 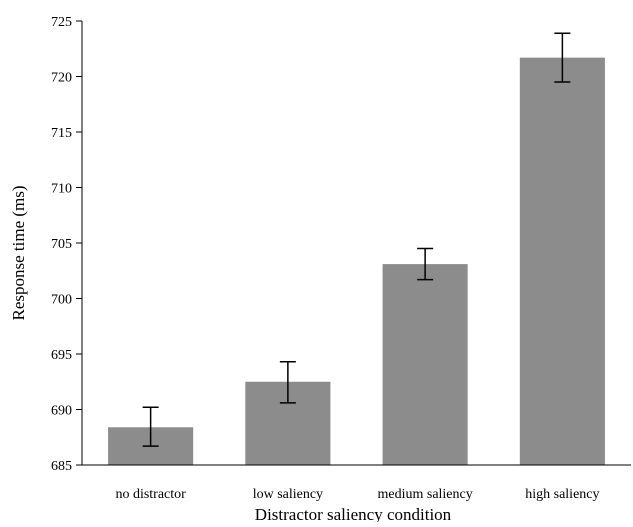 What do you see at coordinates (61, 466) in the screenshot?
I see `y-tick-label: 685` at bounding box center [61, 466].